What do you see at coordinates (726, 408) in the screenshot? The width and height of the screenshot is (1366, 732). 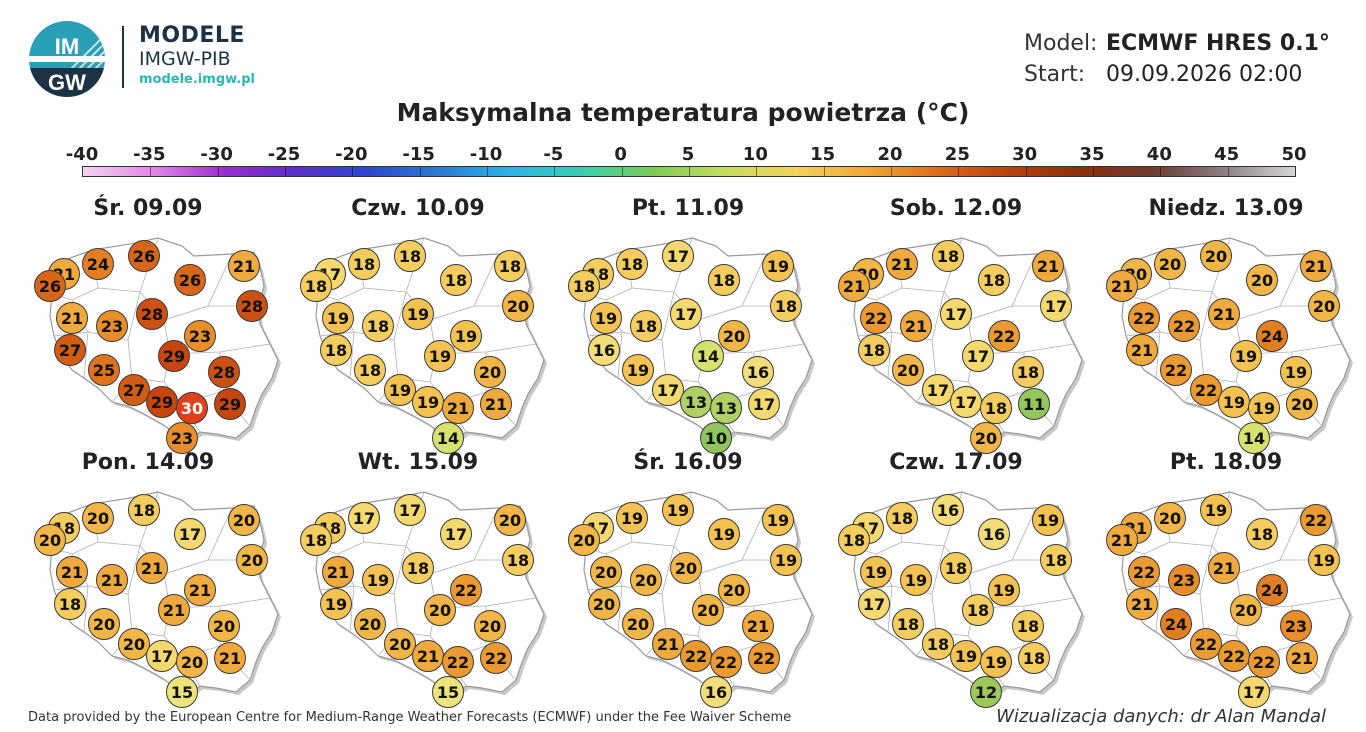 I see `temperature-marker: 13` at bounding box center [726, 408].